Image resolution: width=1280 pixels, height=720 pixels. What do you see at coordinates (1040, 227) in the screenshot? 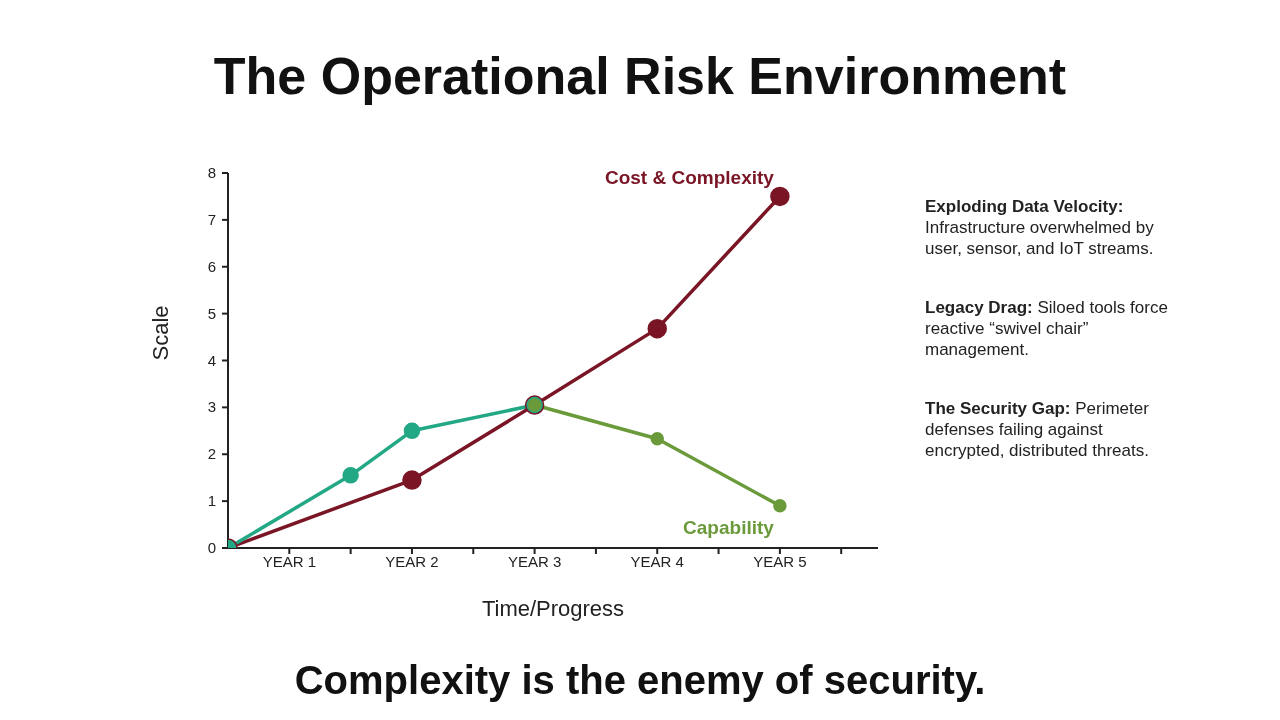
I see `text: Exploding Data Velocity: Infrastructure overwhelmed by user, sensor, and IoT streams.` at bounding box center [1040, 227].